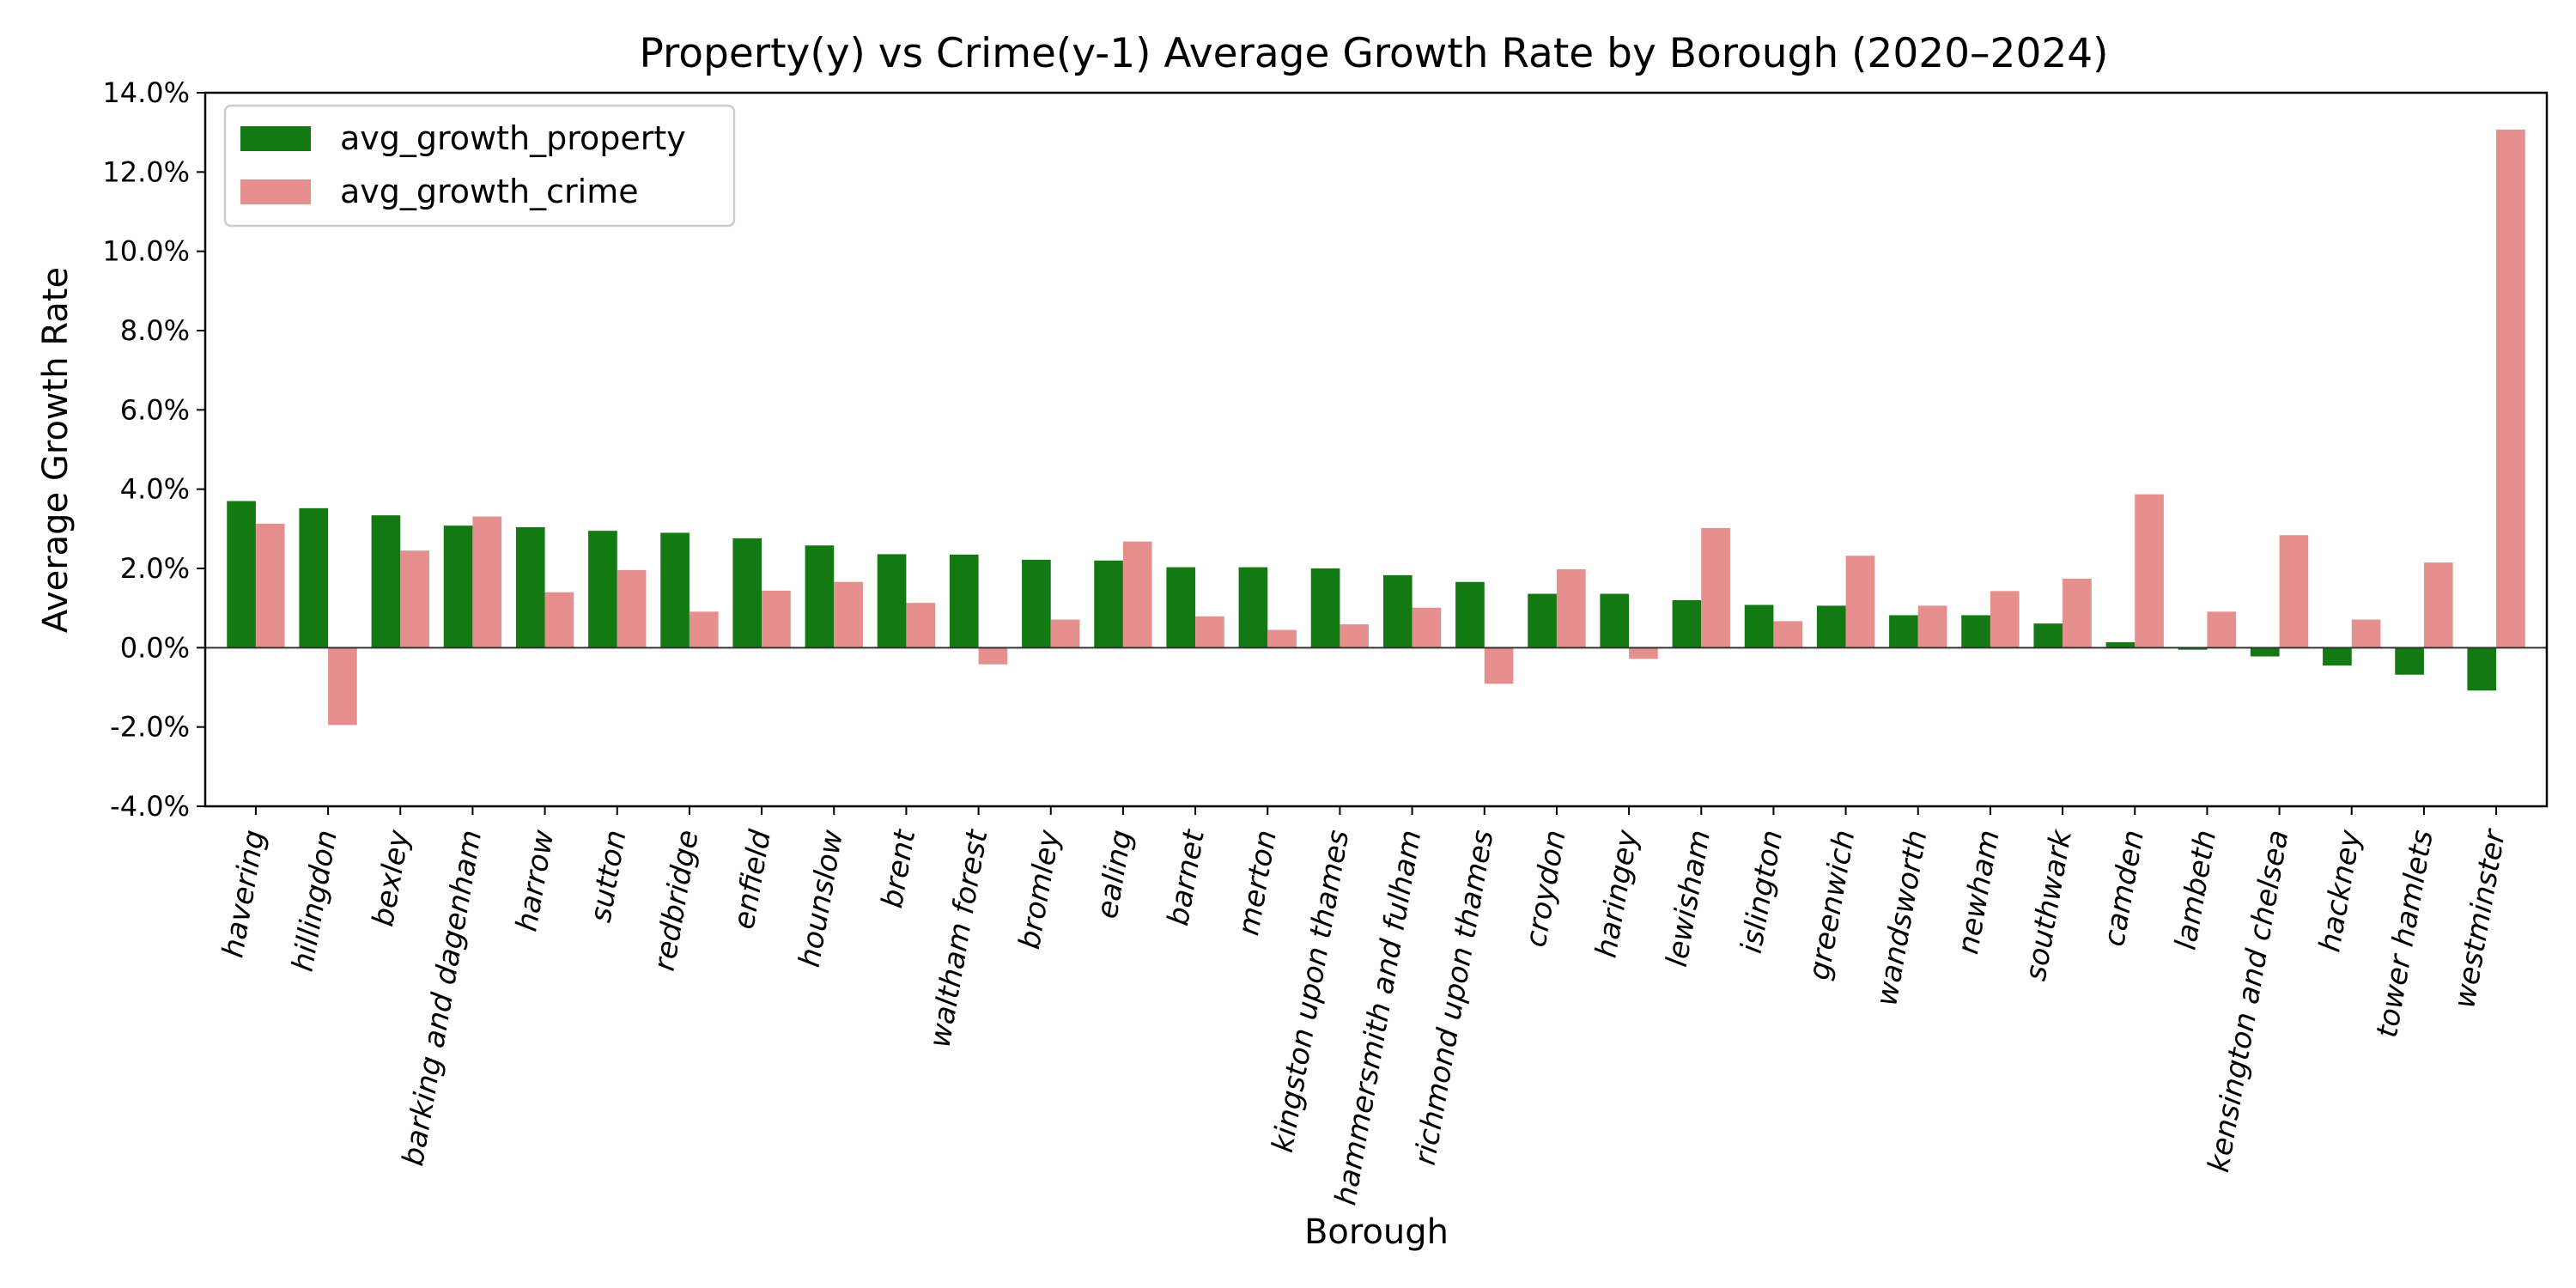  Describe the element at coordinates (490, 191) in the screenshot. I see `legend-label-crime: avg_growth_crime` at that location.